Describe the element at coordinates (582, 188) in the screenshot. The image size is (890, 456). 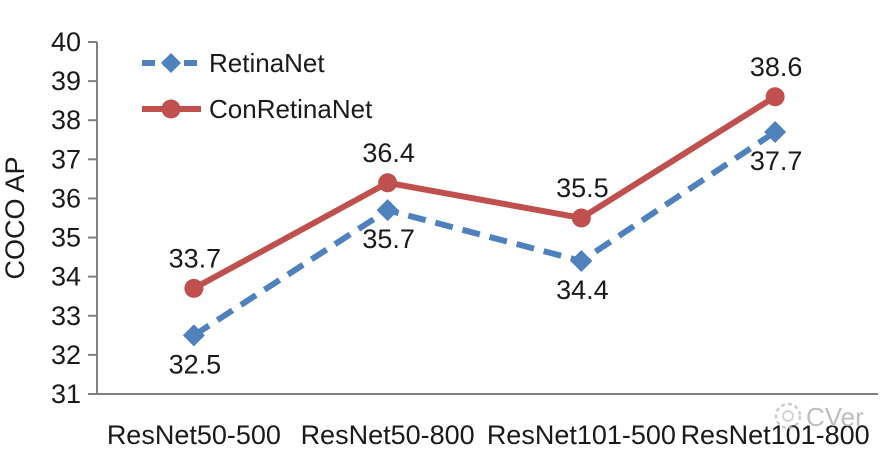
I see `data-label: 35.5` at that location.